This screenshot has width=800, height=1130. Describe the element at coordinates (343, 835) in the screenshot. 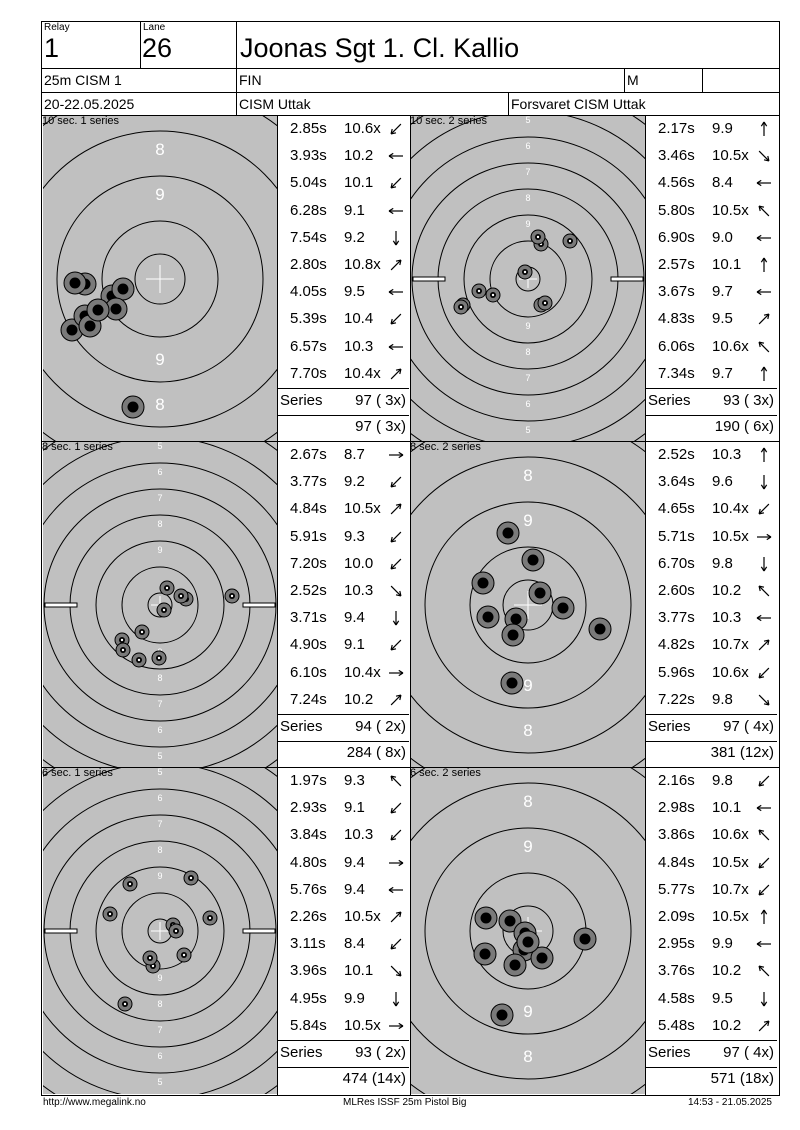

I see `shot-row: 3.84s 10.3` at that location.